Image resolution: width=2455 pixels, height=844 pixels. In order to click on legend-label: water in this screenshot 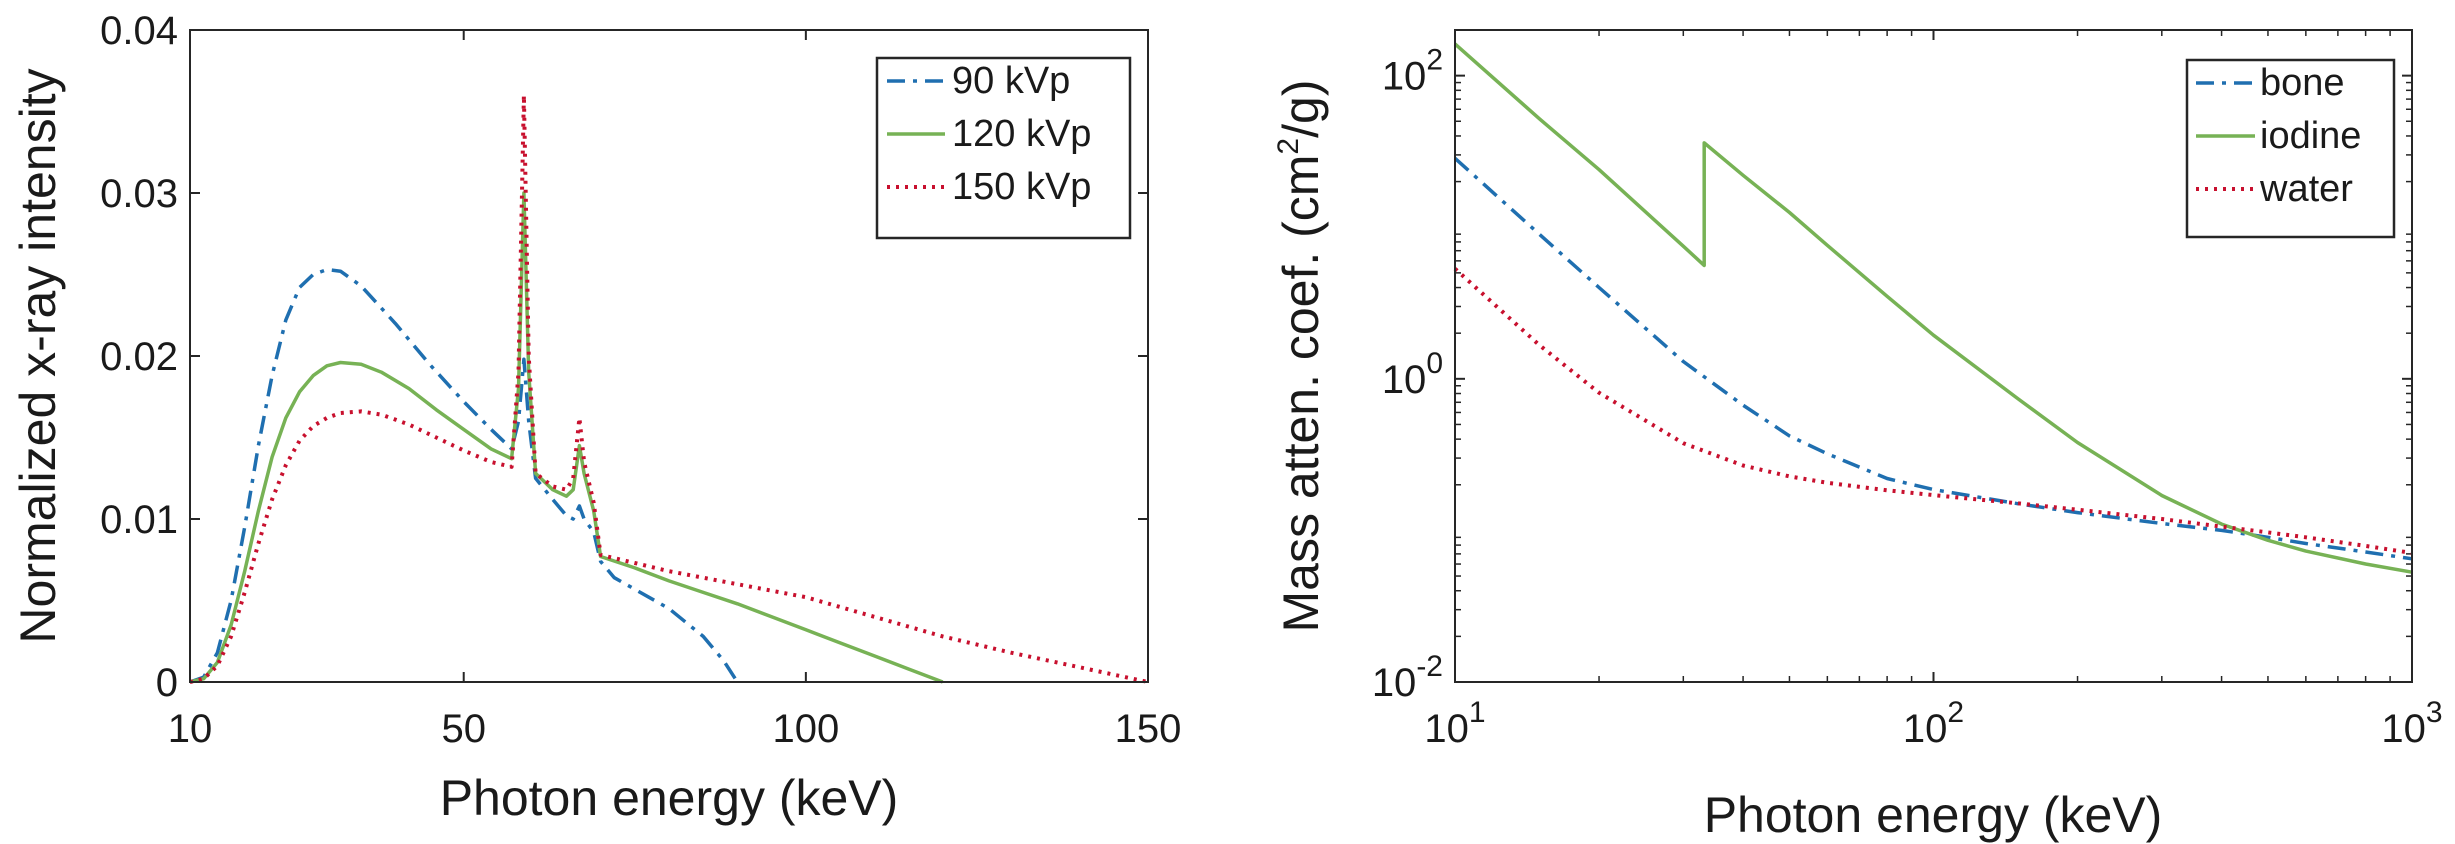, I will do `click(2306, 189)`.